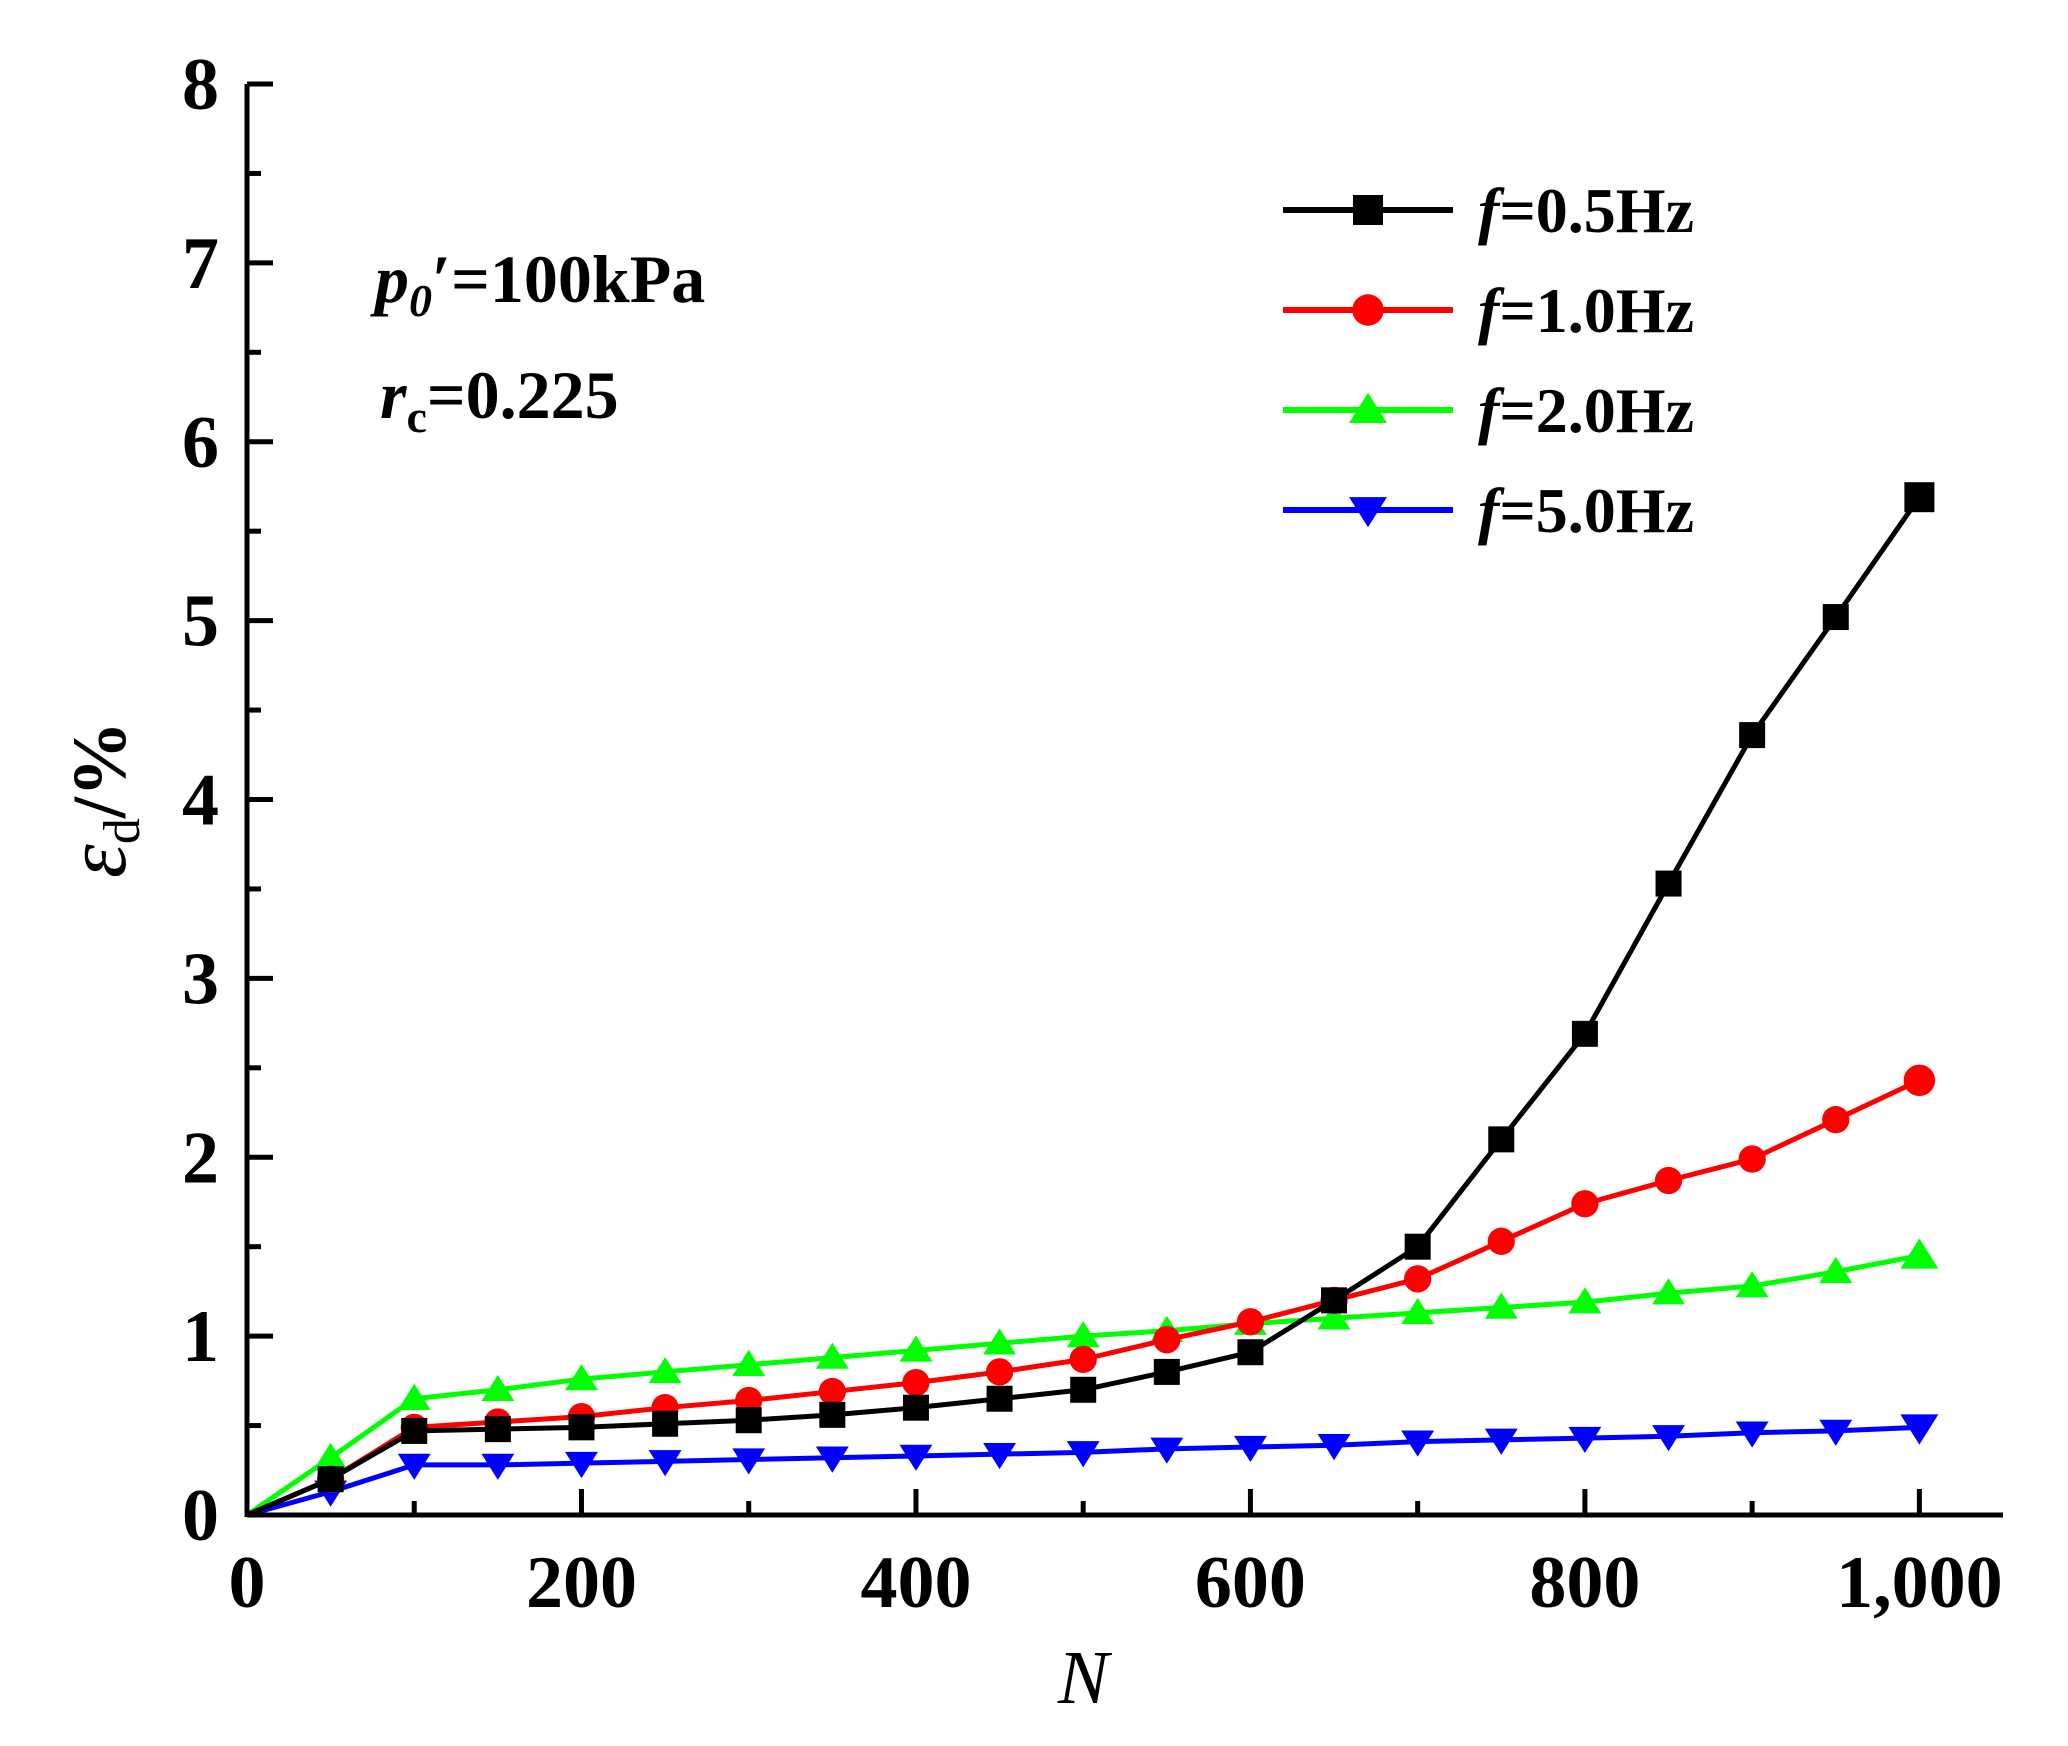 This screenshot has height=1746, width=2068. What do you see at coordinates (200, 622) in the screenshot?
I see `y-tick-label: 5` at bounding box center [200, 622].